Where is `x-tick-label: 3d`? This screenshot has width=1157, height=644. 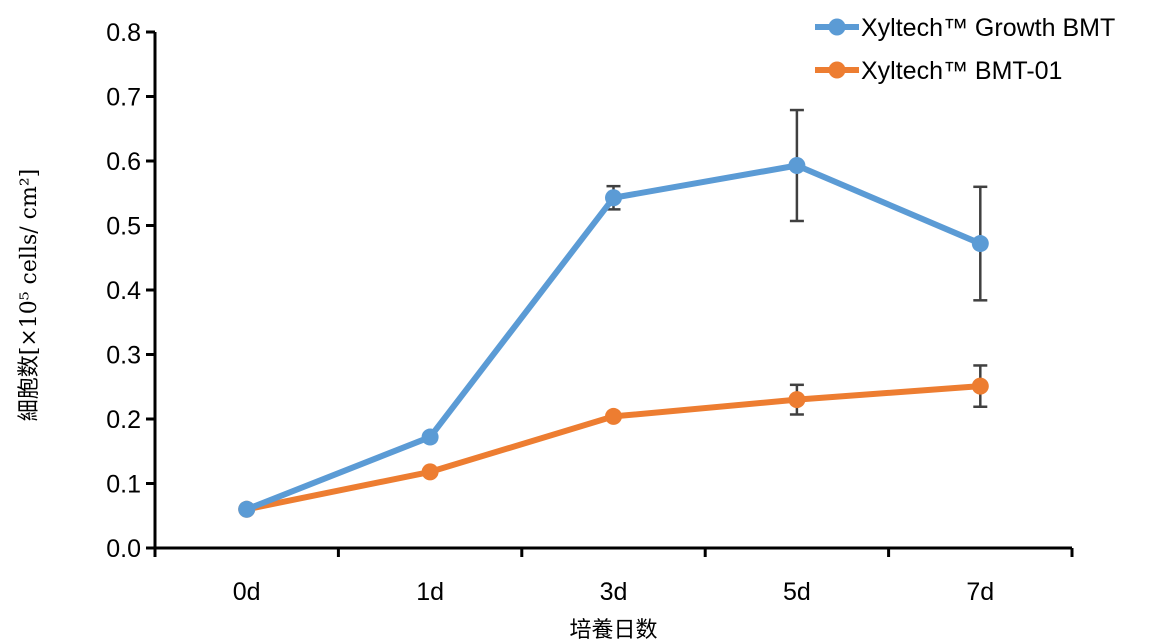 x-tick-label: 3d is located at coordinates (614, 592).